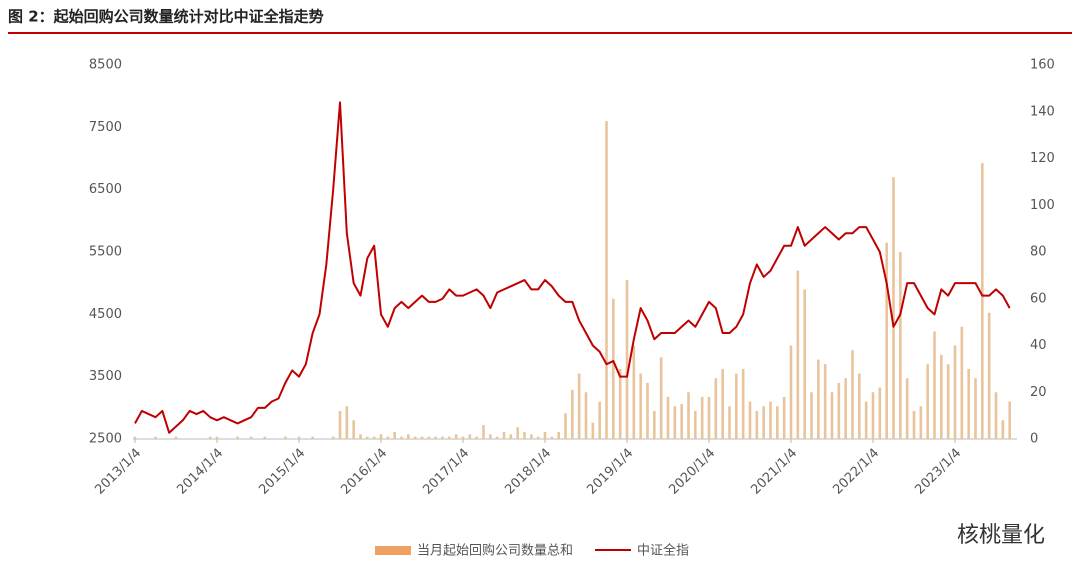 This screenshot has width=1080, height=582. I want to click on y-tick-label: 2500, so click(105, 439).